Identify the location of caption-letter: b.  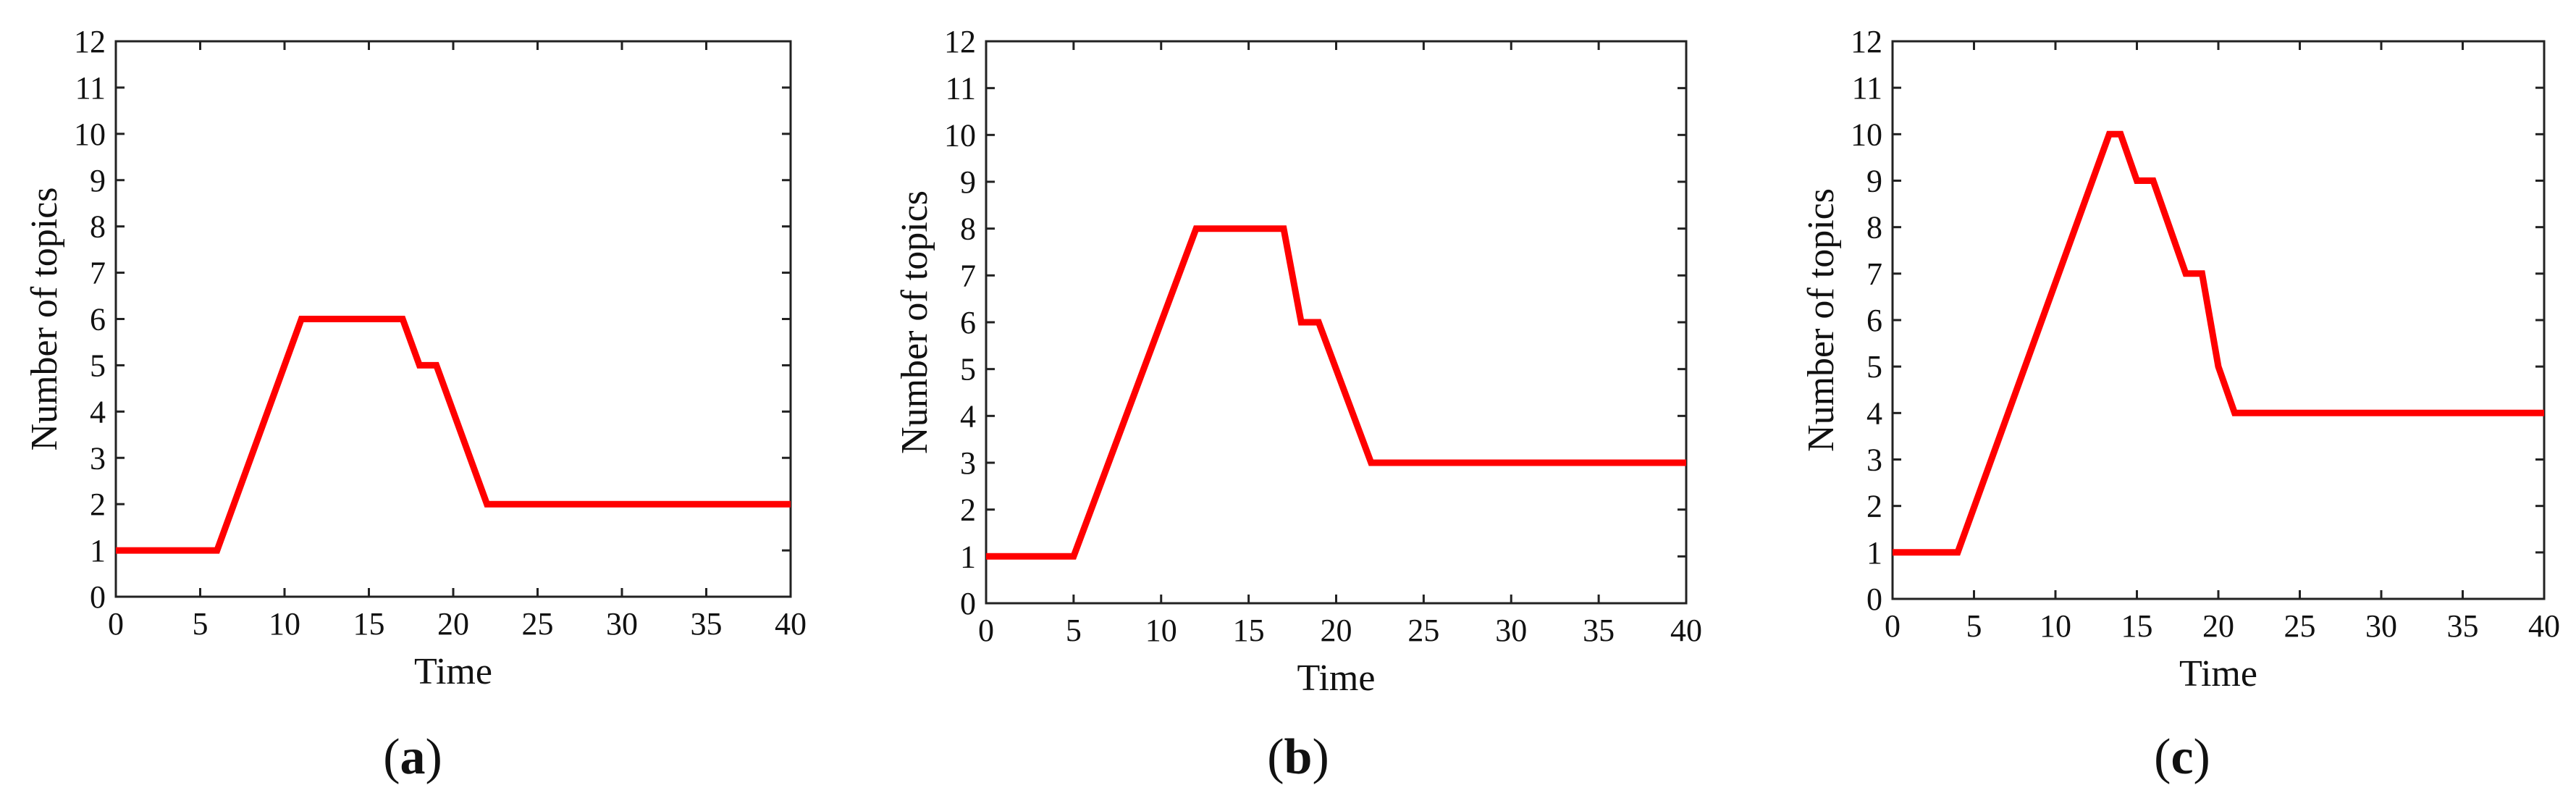
(1298, 757).